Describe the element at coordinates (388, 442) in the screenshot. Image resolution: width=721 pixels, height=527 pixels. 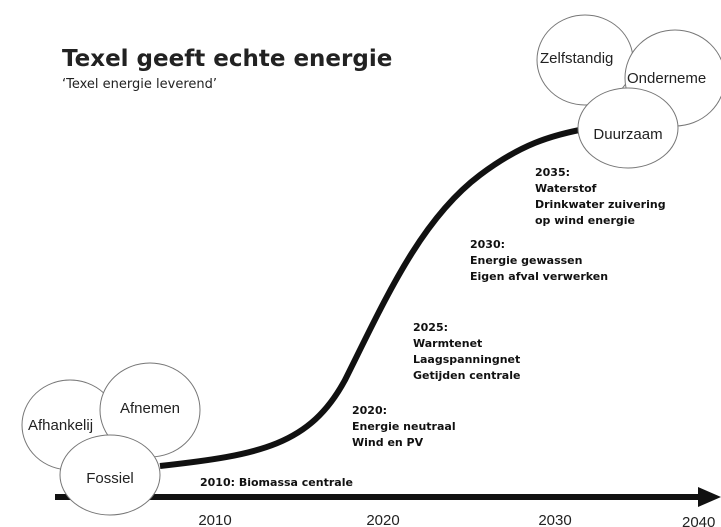
I see `milestone-line: Wind en PV` at that location.